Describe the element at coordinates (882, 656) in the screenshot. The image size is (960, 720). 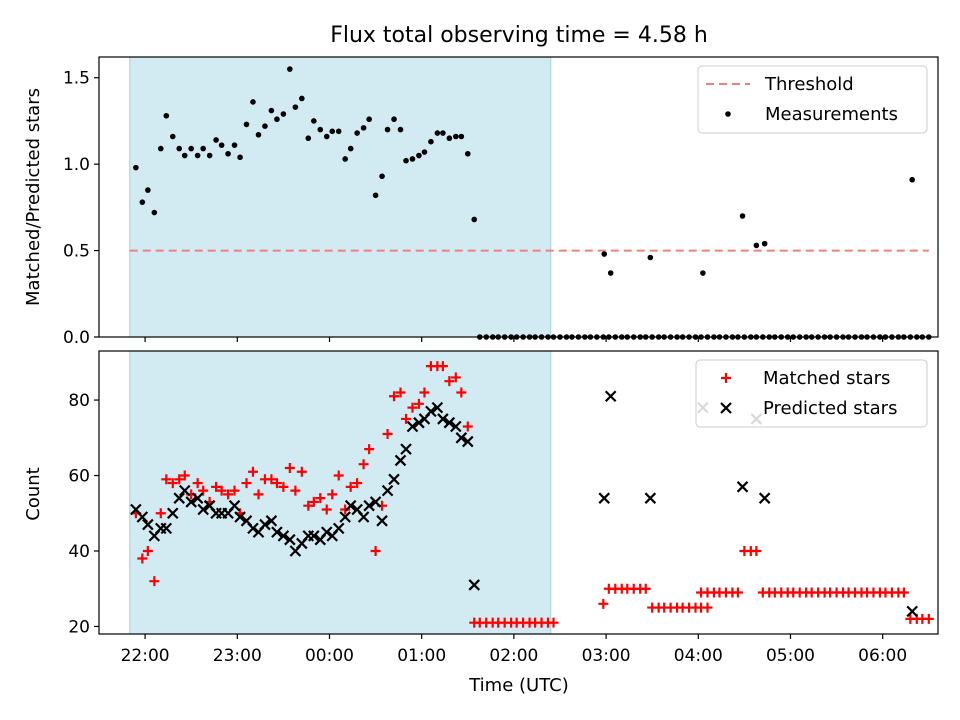
I see `x-tick-label: 06:00` at that location.